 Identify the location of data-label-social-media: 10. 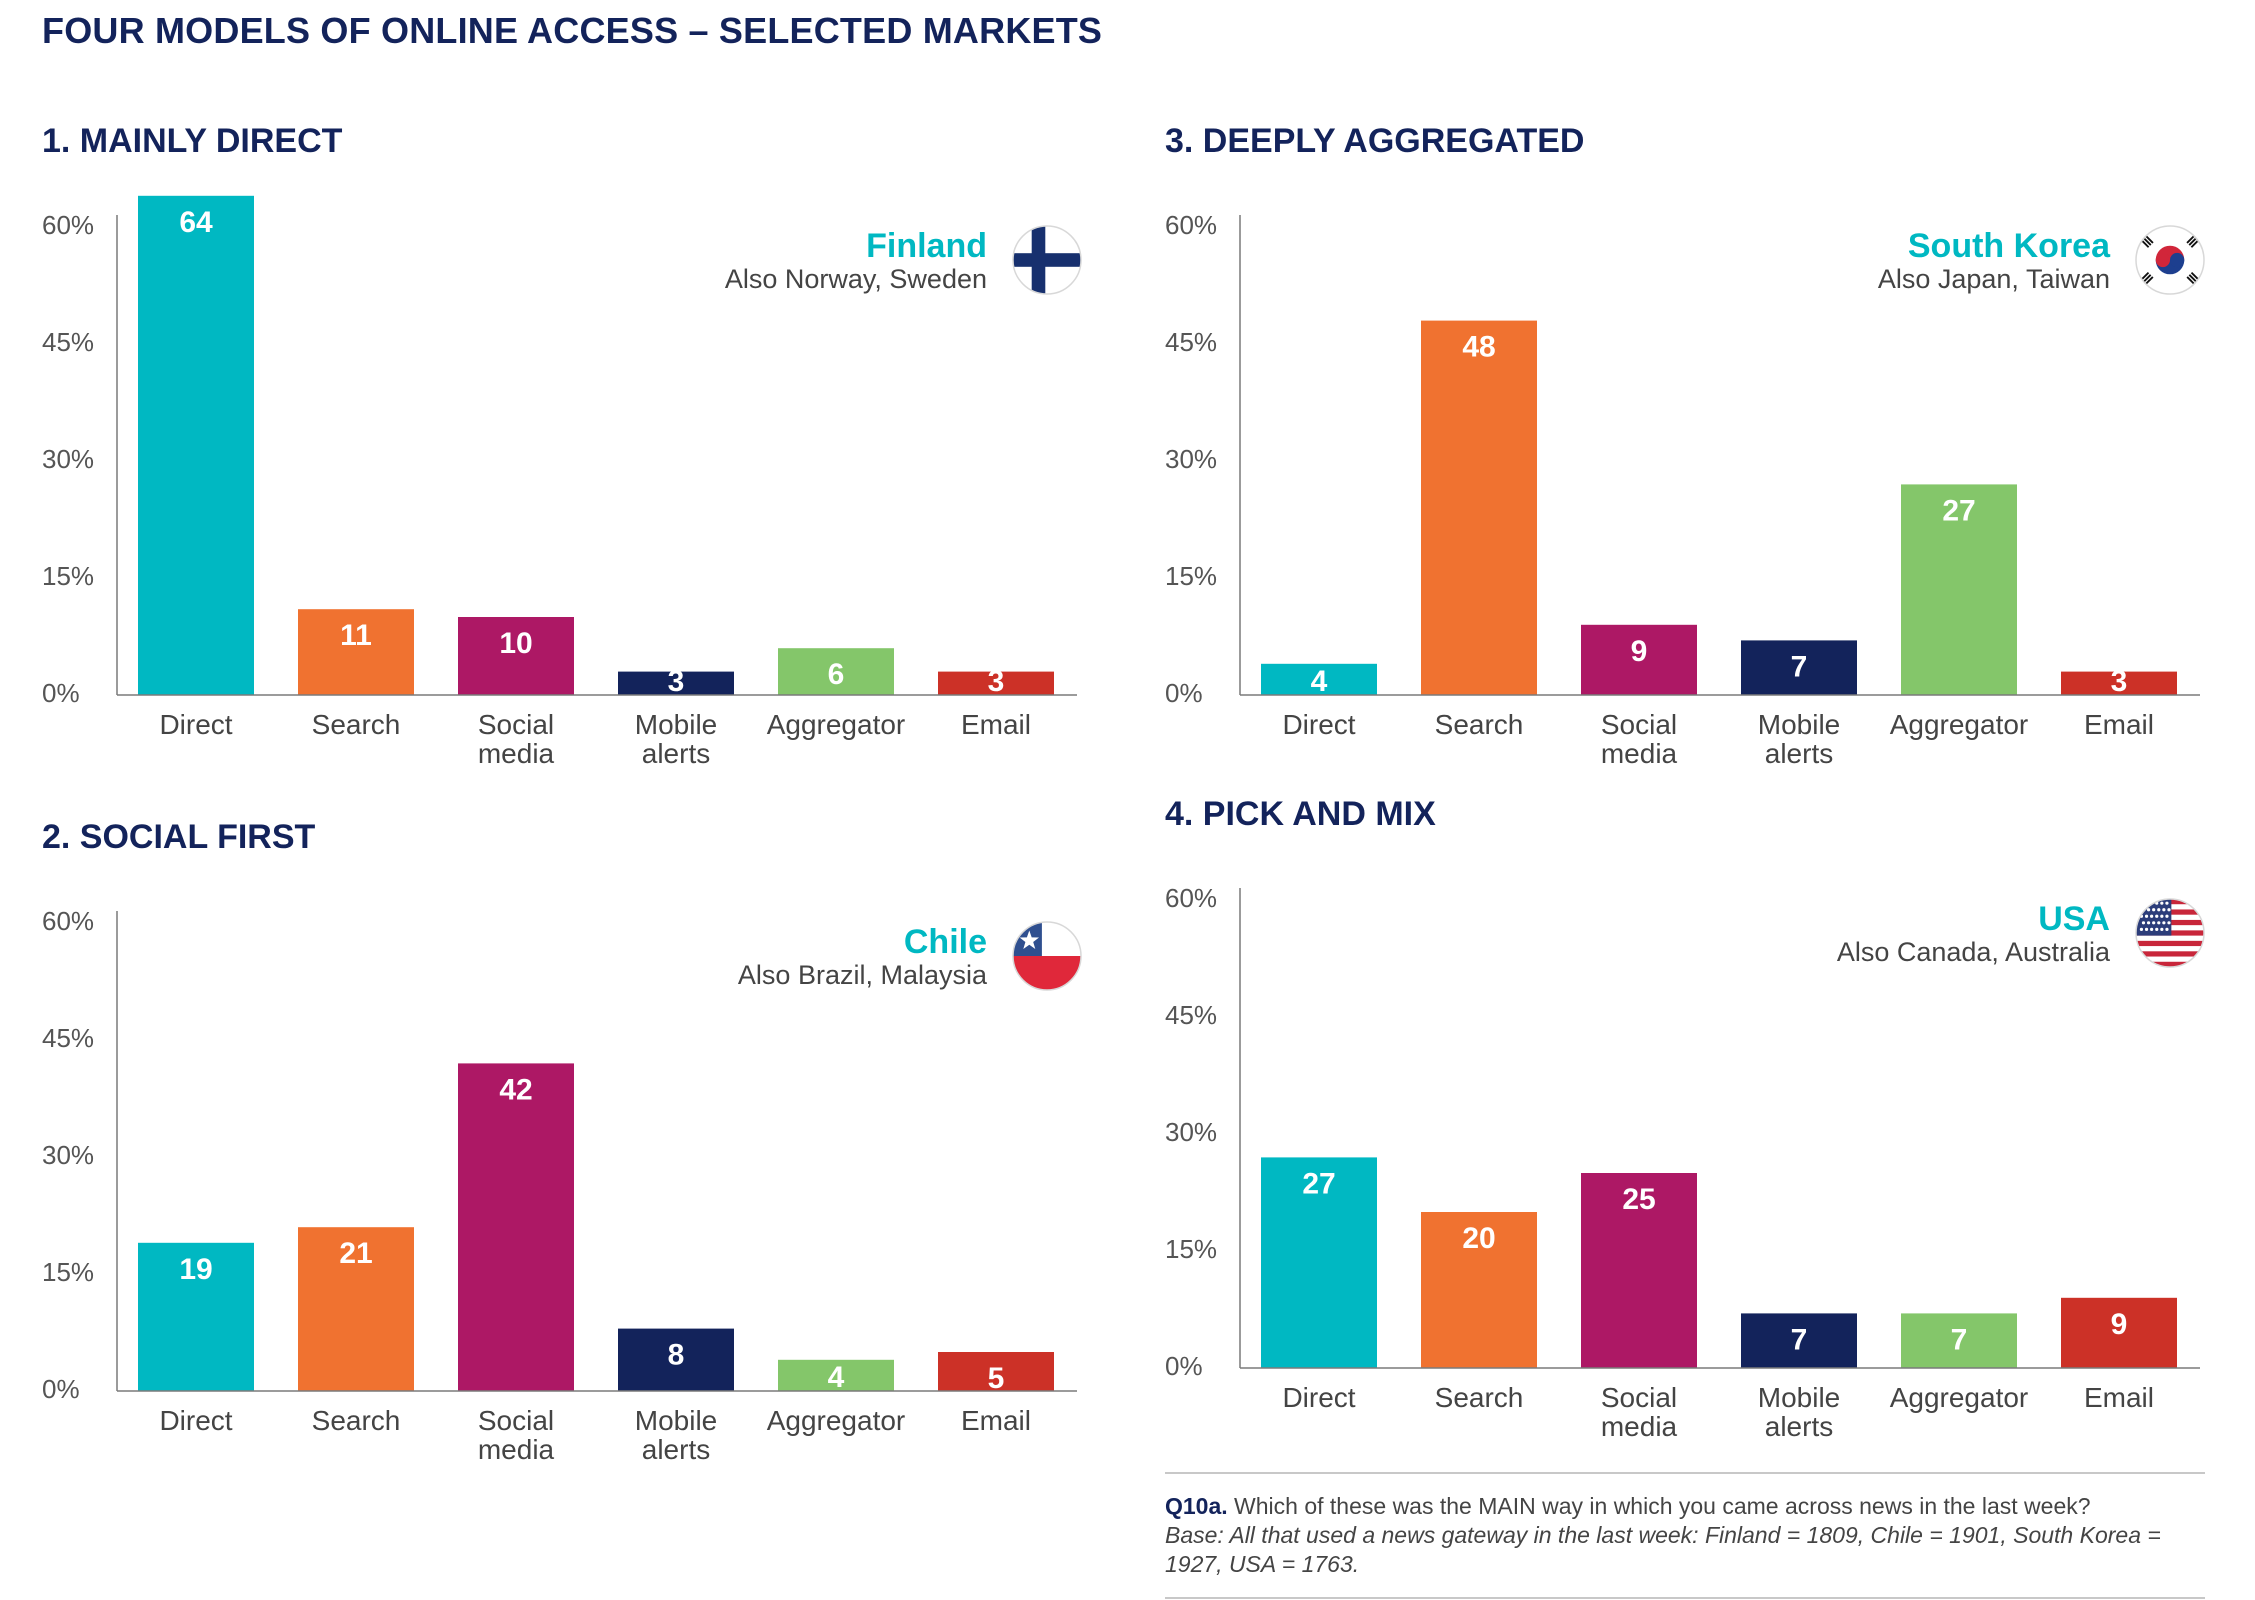
(515, 643).